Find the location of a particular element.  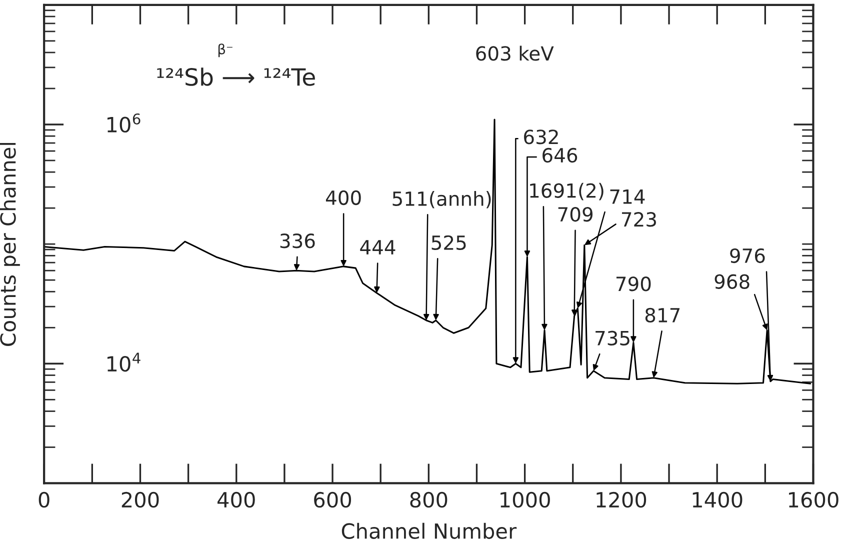

y-axis-title: Counts per Channel is located at coordinates (10, 244).